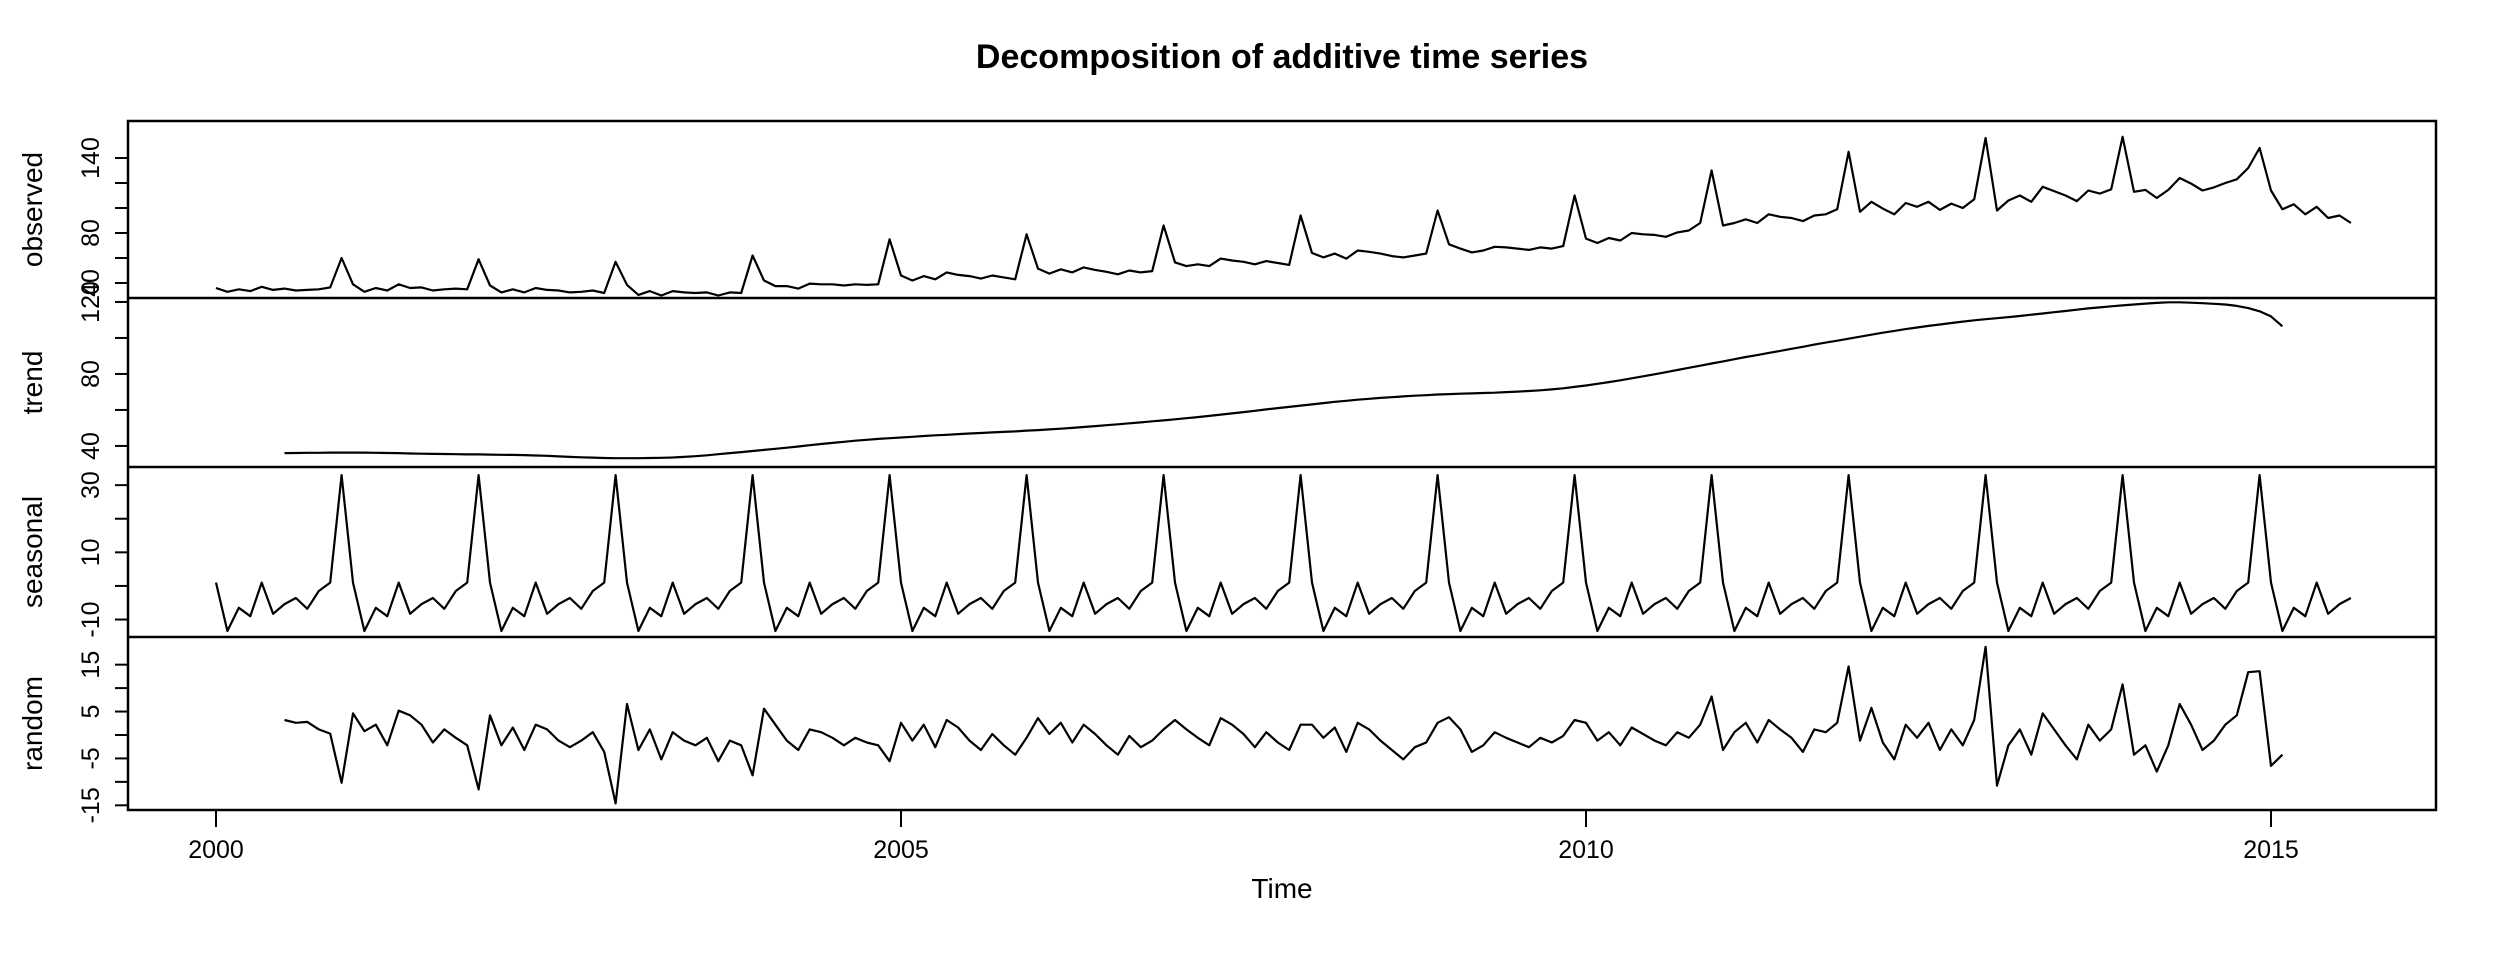 This screenshot has width=2496, height=960. I want to click on trend-y-tick-label: 40, so click(91, 446).